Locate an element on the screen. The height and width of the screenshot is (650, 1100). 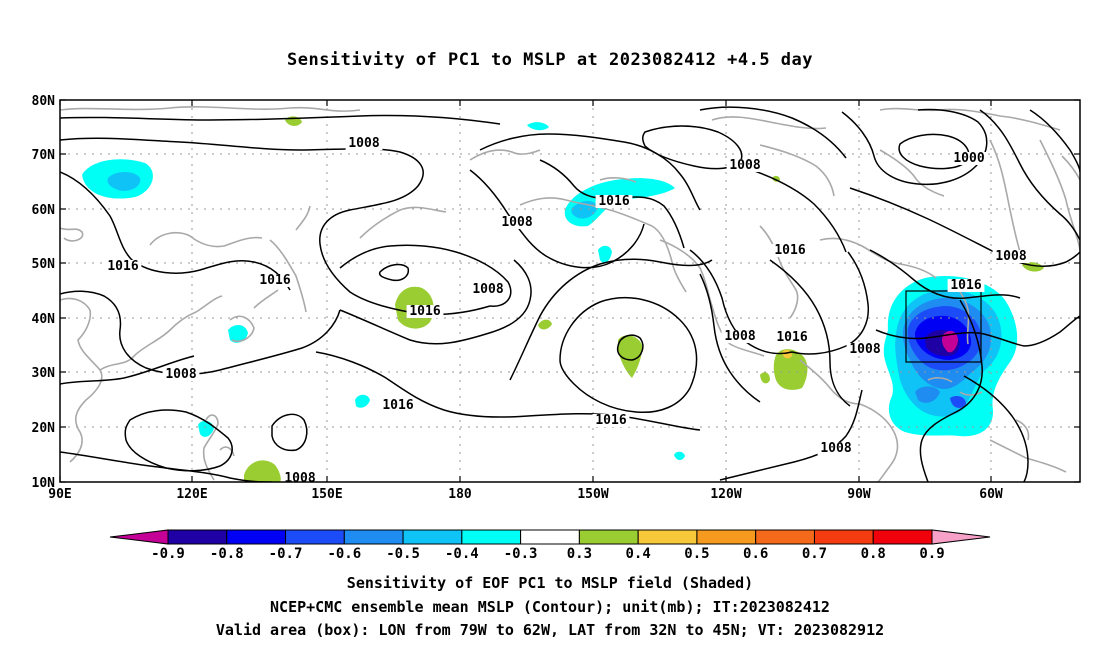
shade-max-negative is located at coordinates (950, 341).